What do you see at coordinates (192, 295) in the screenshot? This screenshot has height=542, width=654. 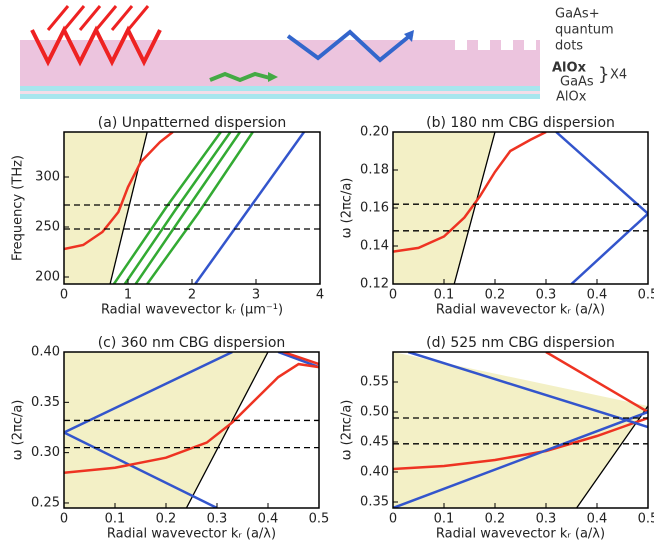 I see `x-tick-label: 2` at bounding box center [192, 295].